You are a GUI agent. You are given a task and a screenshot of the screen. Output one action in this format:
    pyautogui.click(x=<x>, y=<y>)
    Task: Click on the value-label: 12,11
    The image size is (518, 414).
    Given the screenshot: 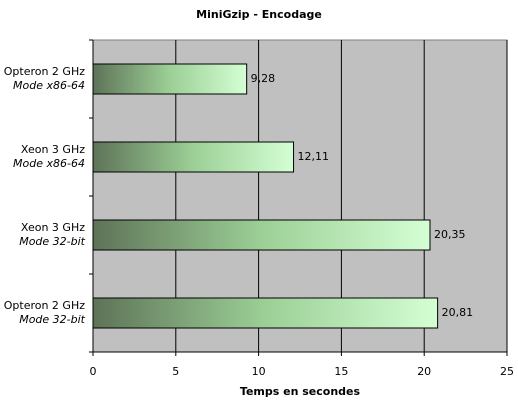 What is the action you would take?
    pyautogui.click(x=314, y=156)
    